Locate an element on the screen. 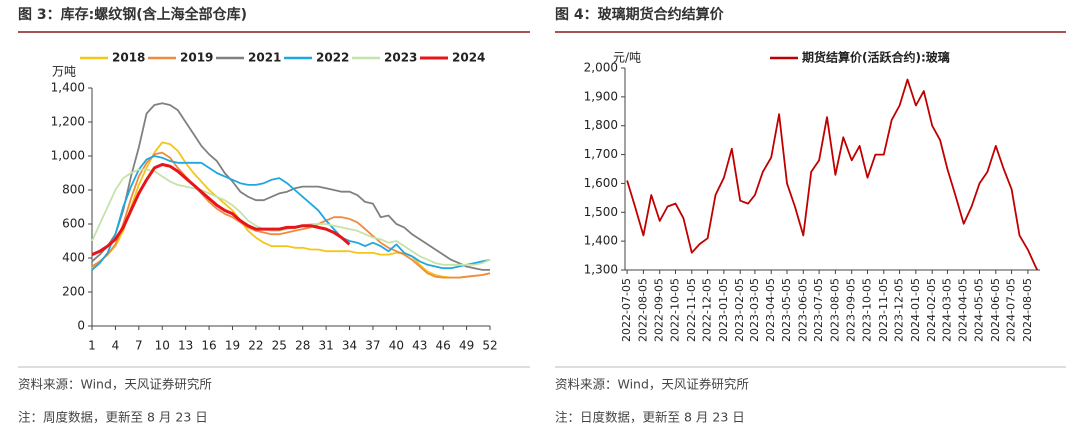 The width and height of the screenshot is (1080, 437). x-tick-label: 2024-04-05 is located at coordinates (963, 310).